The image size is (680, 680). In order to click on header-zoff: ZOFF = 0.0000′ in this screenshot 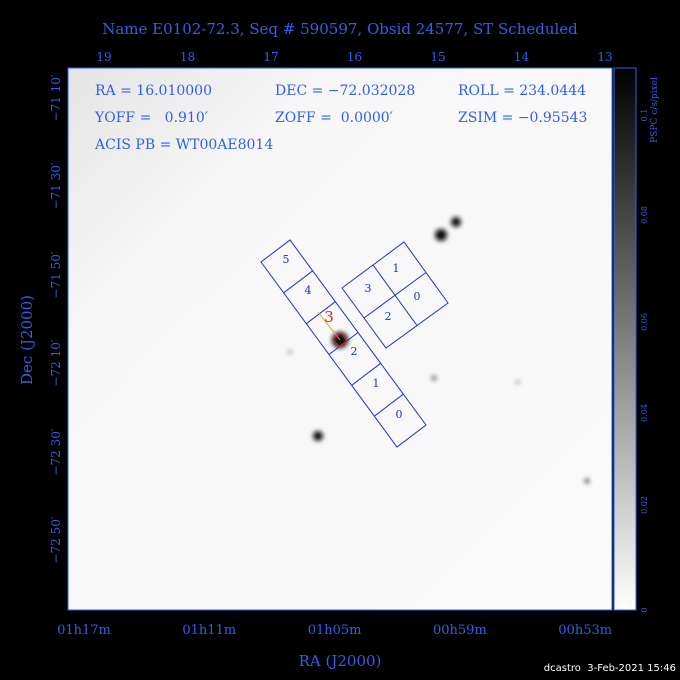, I will do `click(334, 118)`.